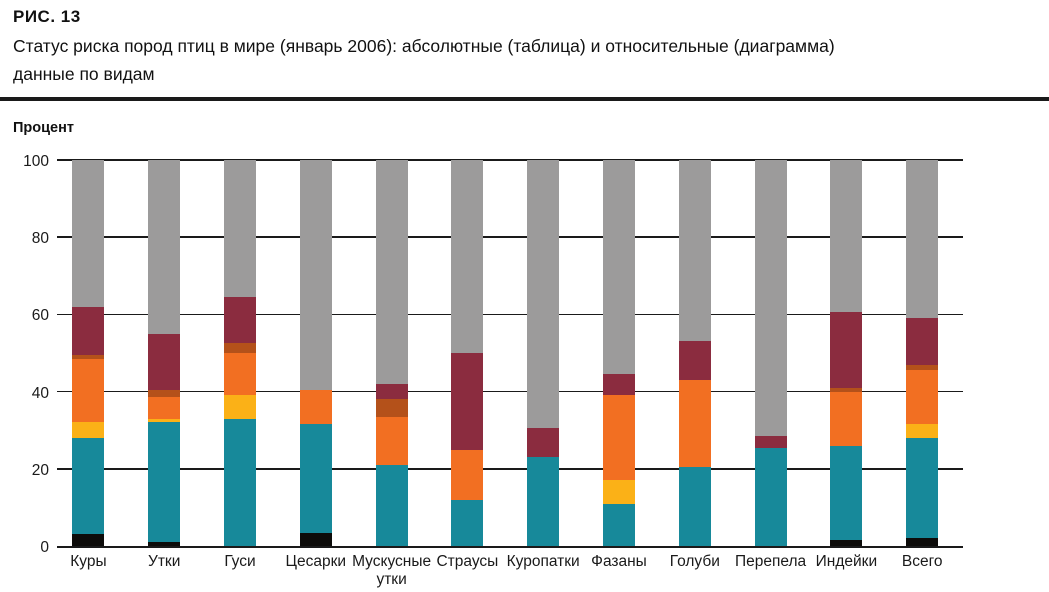 This screenshot has width=1049, height=592. I want to click on x-tick-label: Перепела, so click(771, 561).